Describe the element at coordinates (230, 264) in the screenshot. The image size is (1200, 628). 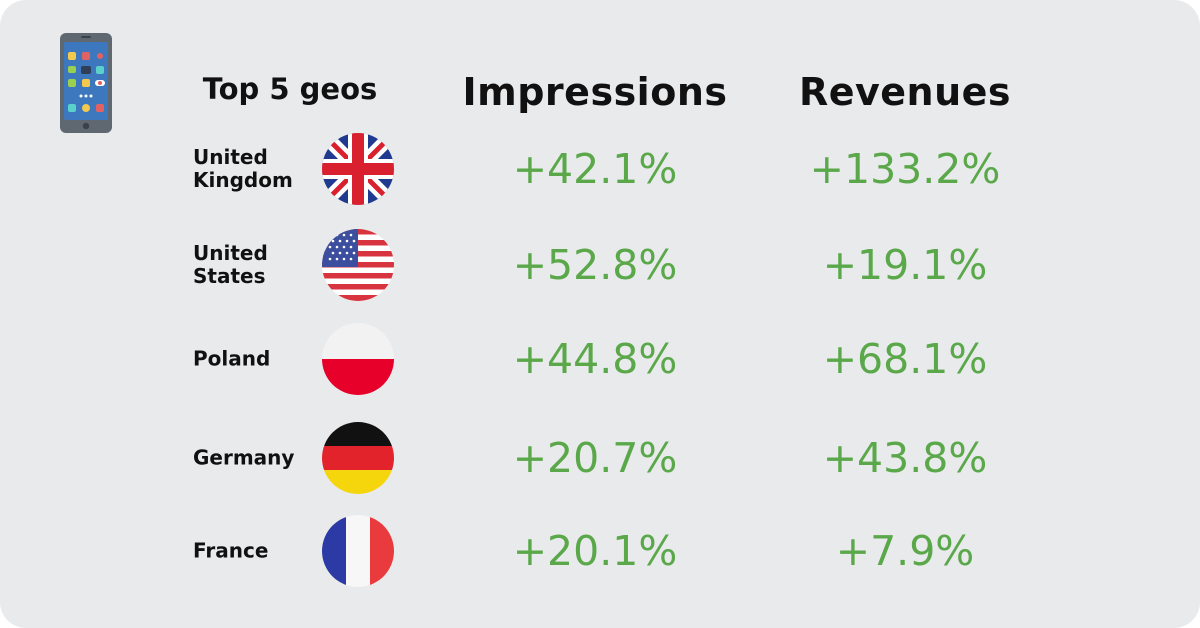
I see `country-name: United States` at that location.